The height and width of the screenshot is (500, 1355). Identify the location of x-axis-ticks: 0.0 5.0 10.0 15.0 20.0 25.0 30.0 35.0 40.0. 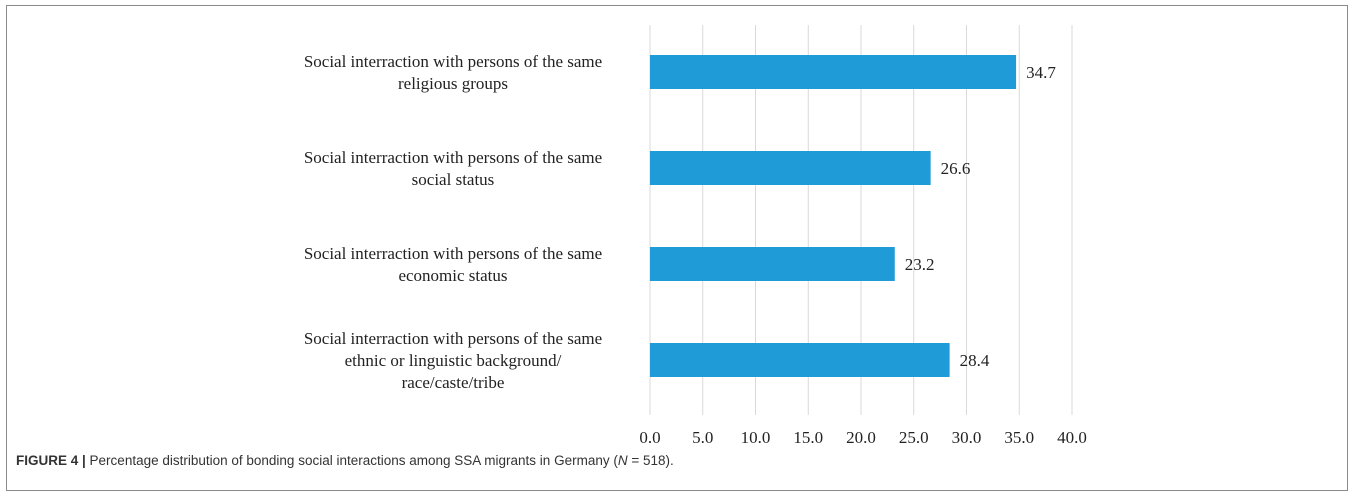
(863, 437).